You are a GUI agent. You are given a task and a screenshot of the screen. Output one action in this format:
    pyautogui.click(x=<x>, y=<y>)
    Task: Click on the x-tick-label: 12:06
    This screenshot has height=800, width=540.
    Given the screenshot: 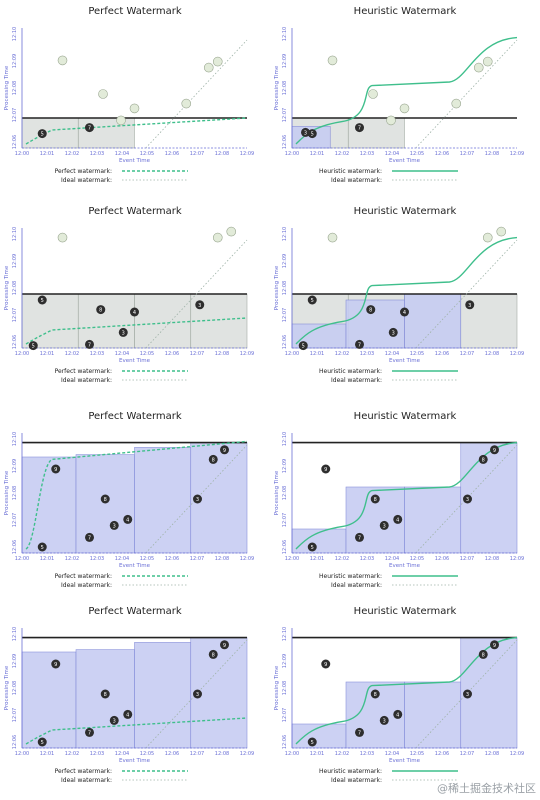 What is the action you would take?
    pyautogui.click(x=172, y=354)
    